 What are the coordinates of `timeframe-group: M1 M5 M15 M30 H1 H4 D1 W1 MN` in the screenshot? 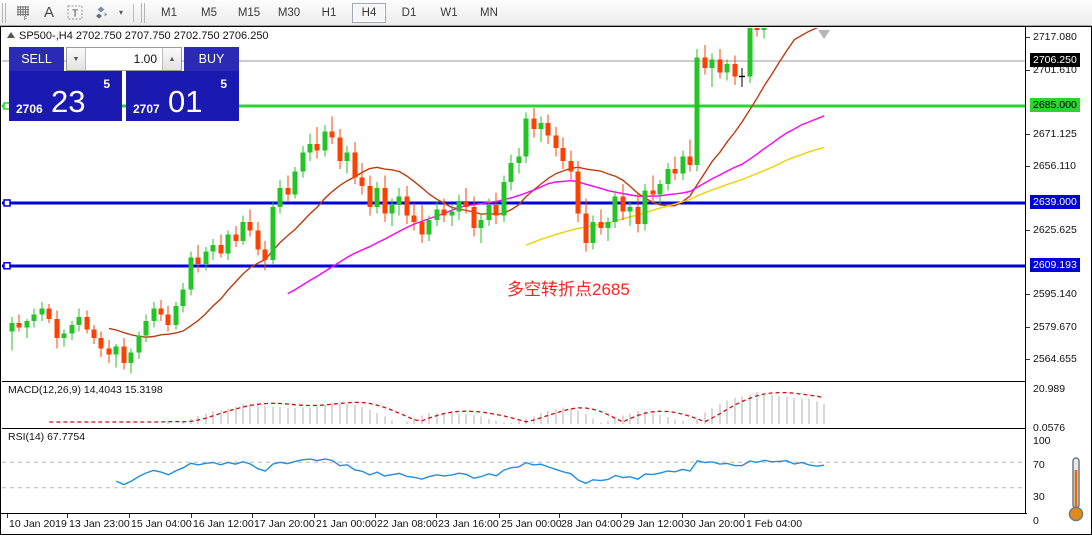 It's located at (329, 12).